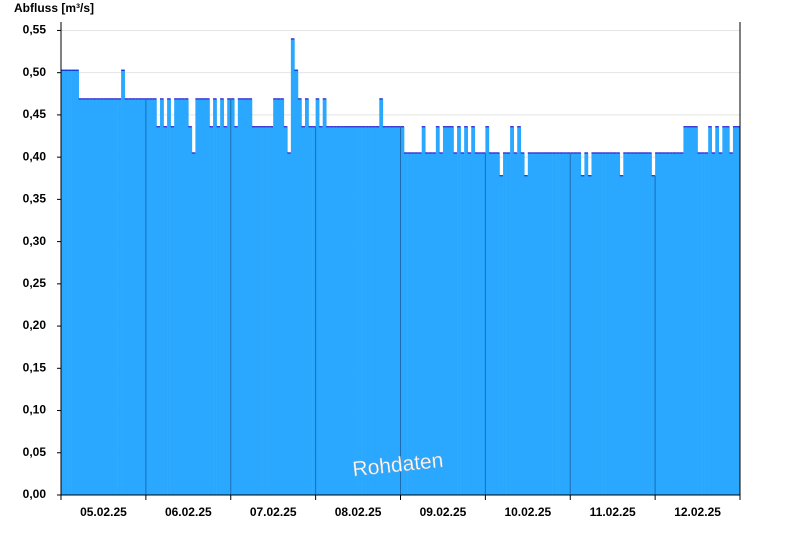 This screenshot has width=800, height=550. What do you see at coordinates (35, 114) in the screenshot?
I see `y-tick-label: 0,45` at bounding box center [35, 114].